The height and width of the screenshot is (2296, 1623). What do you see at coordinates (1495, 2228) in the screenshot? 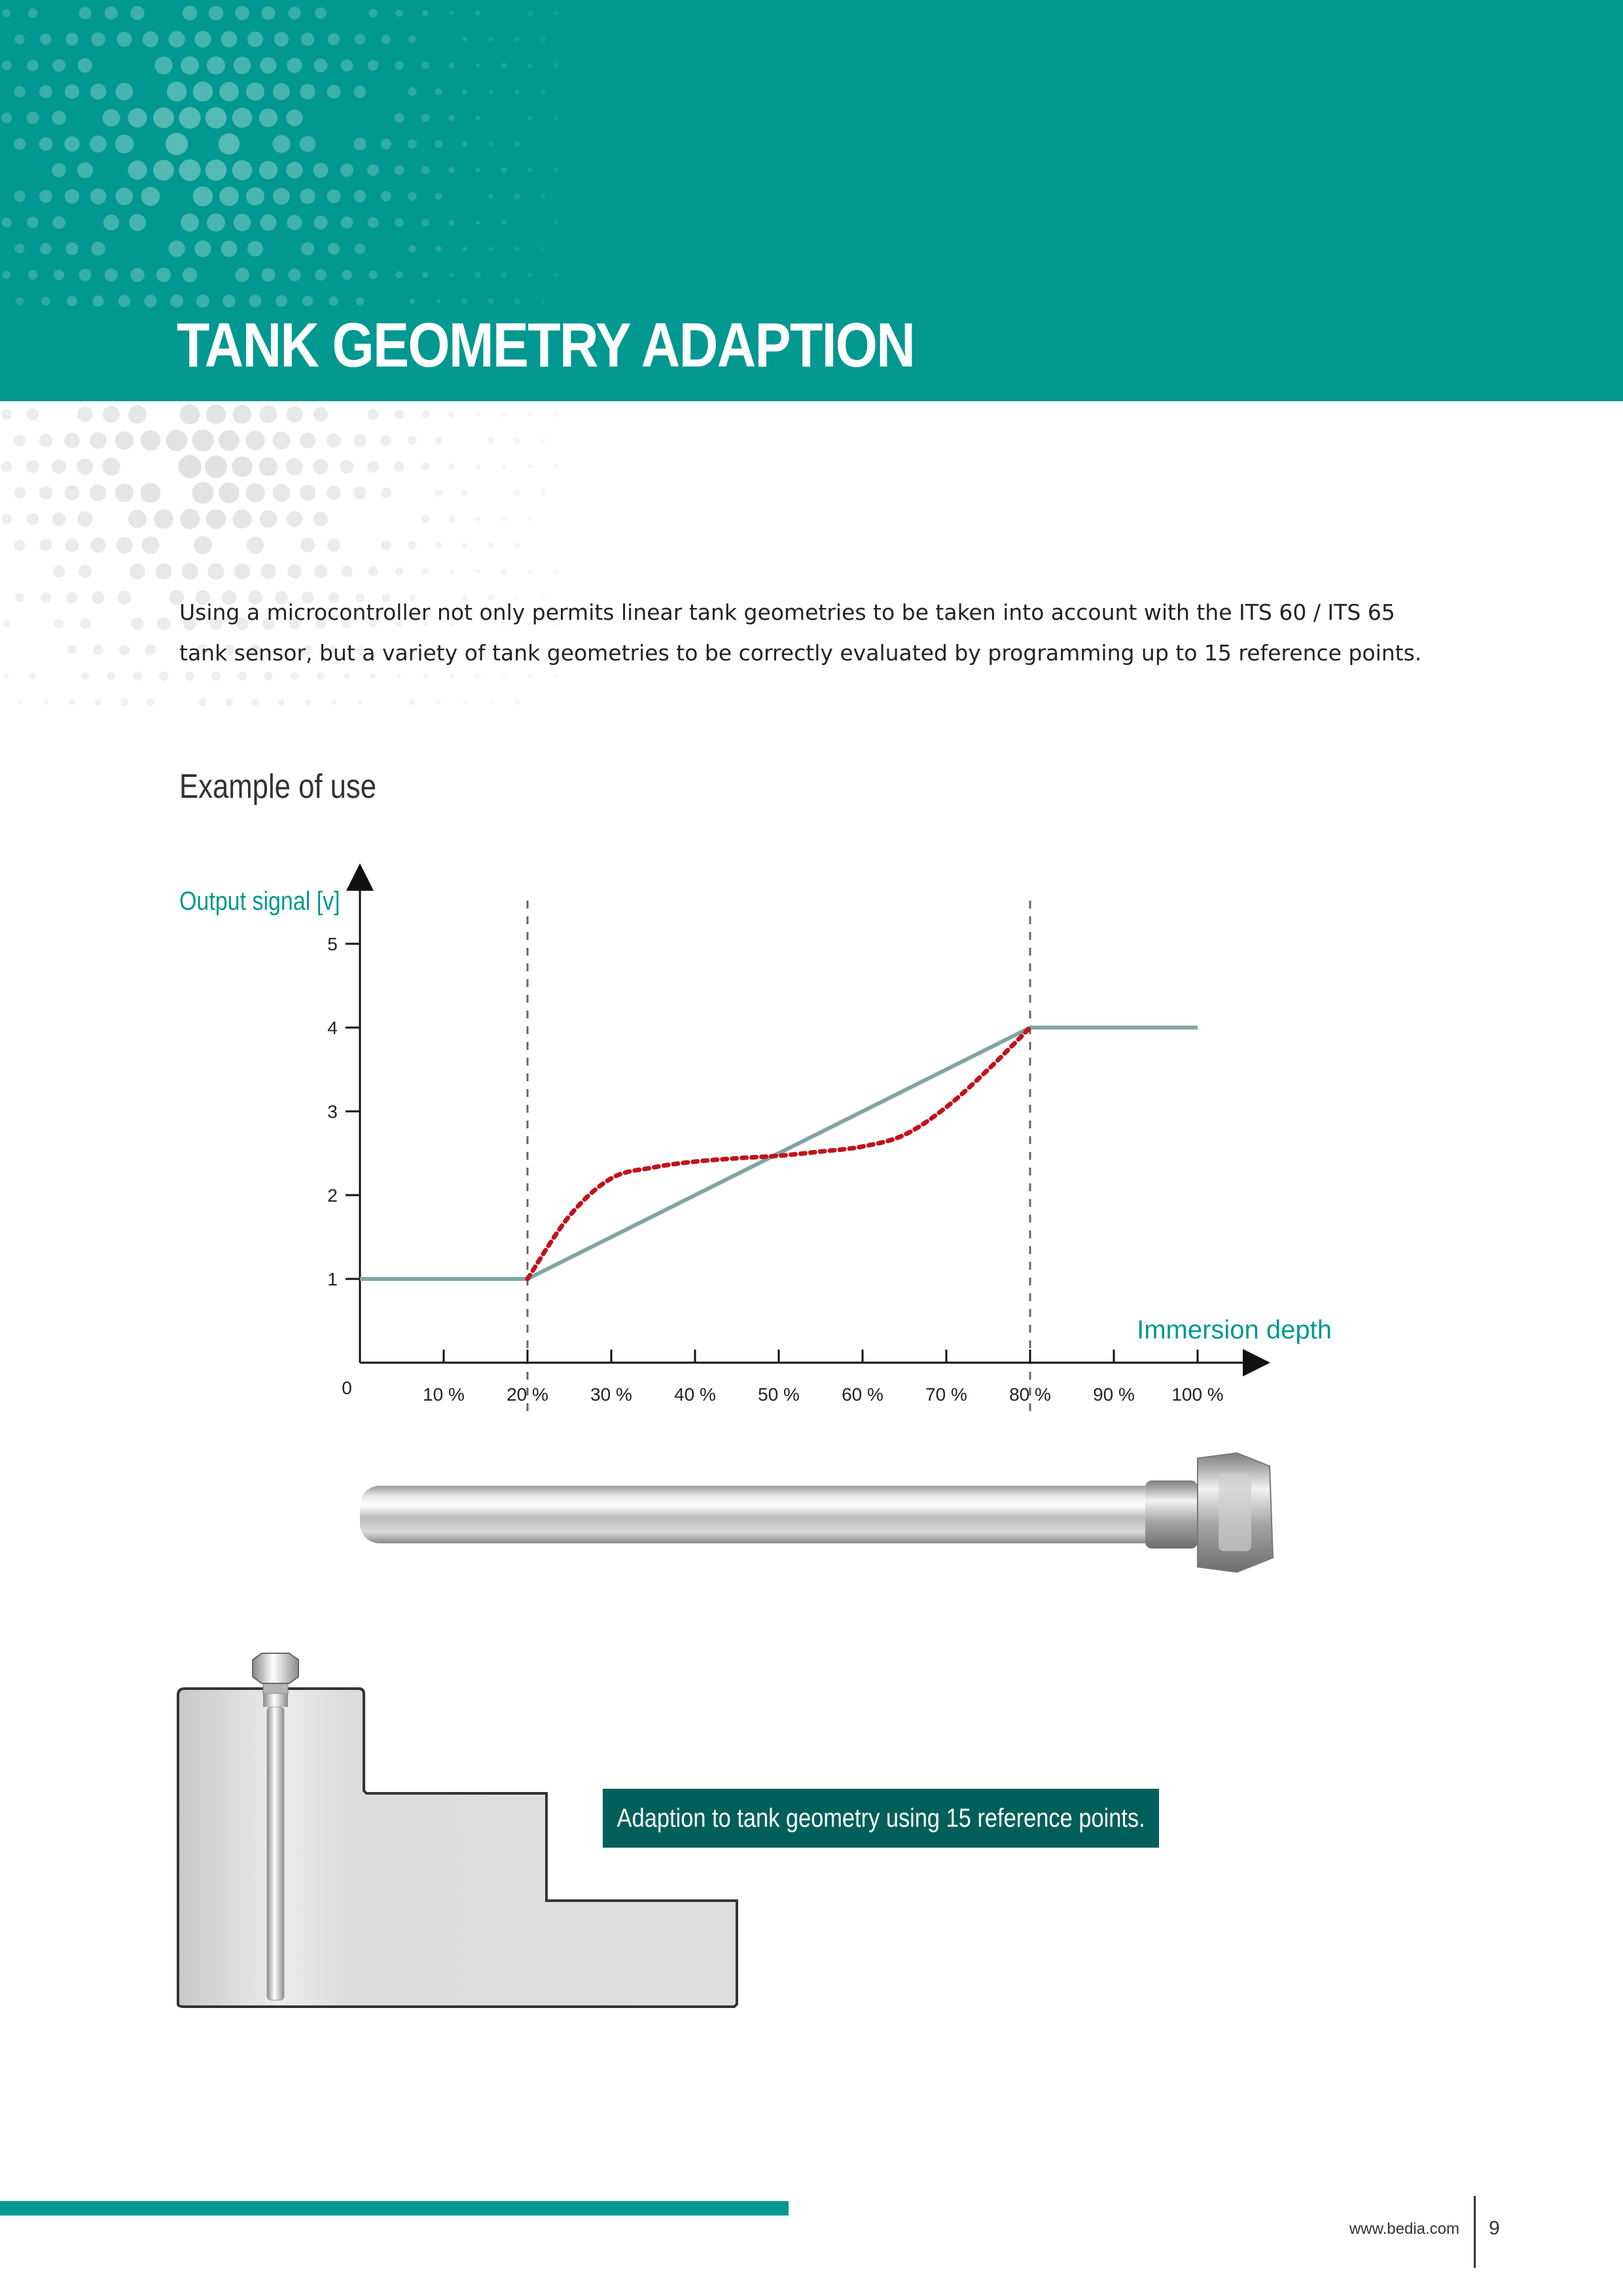
I see `page-number: 9` at bounding box center [1495, 2228].